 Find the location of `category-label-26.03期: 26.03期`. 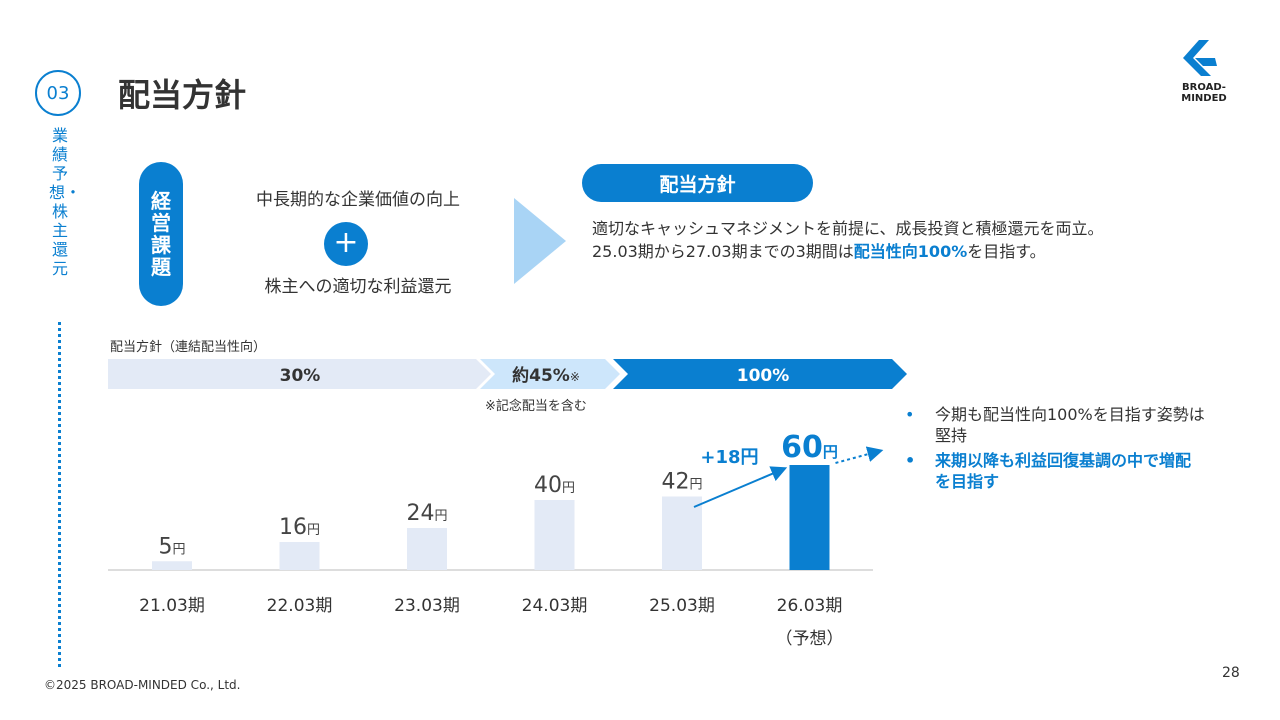

category-label-26.03期: 26.03期 is located at coordinates (810, 606).